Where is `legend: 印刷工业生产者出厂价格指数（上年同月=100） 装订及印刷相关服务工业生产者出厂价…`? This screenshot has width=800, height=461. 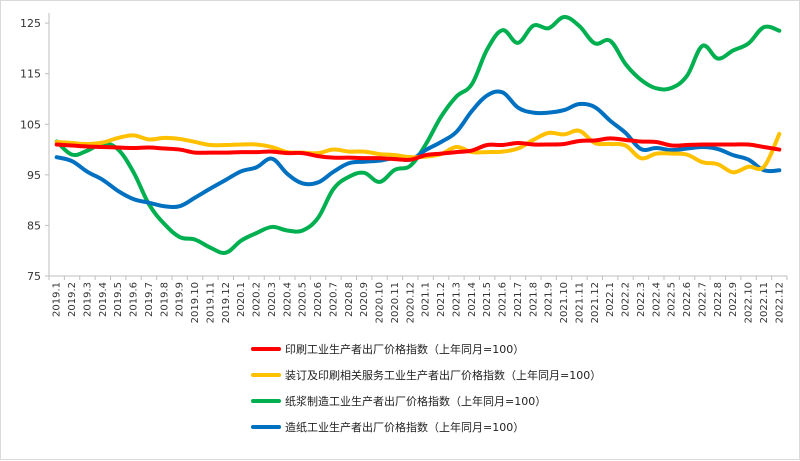
legend: 印刷工业生产者出厂价格指数（上年同月=100） 装订及印刷相关服务工业生产者出厂价… is located at coordinates (426, 388).